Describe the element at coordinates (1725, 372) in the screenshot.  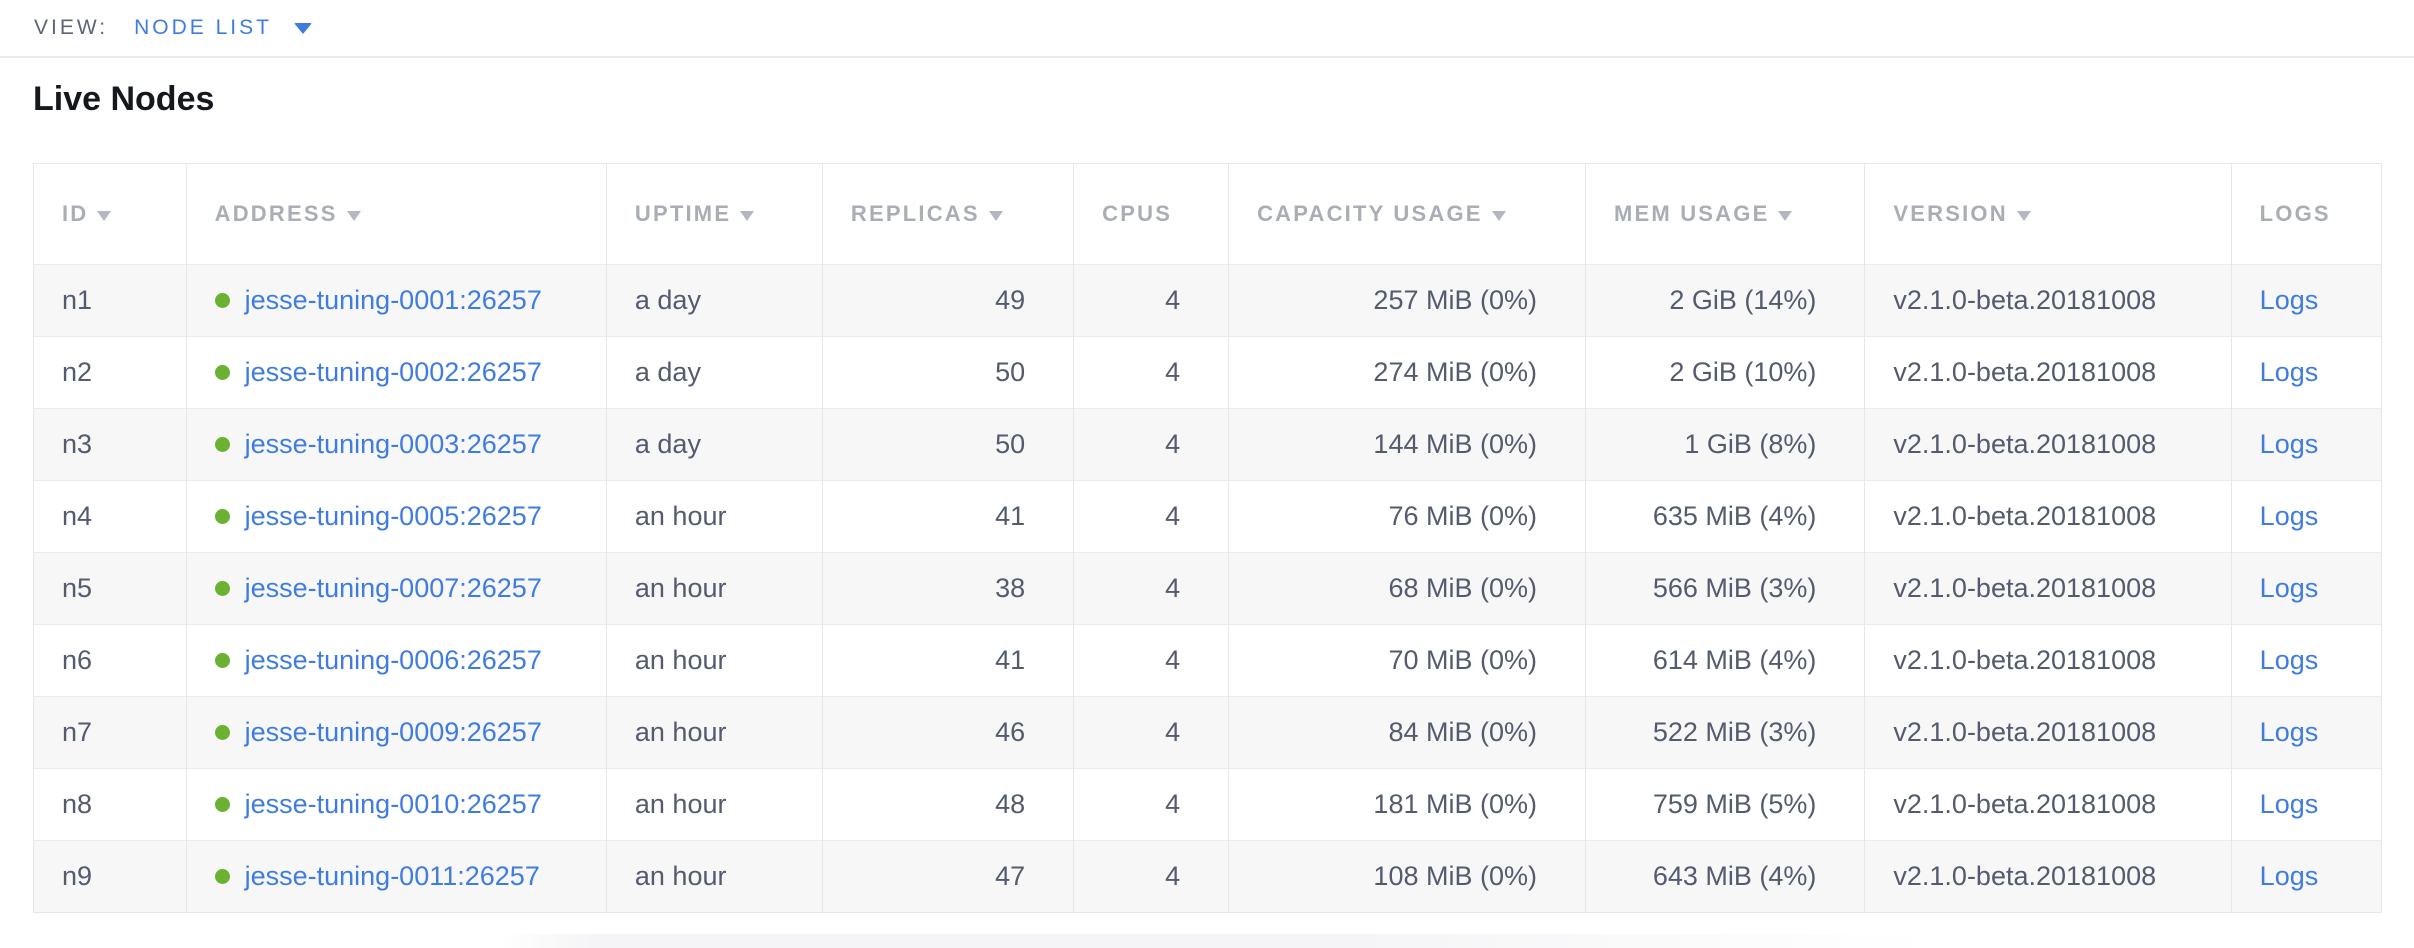
I see `mem_usage-cell: 2 GiB (10%)` at that location.